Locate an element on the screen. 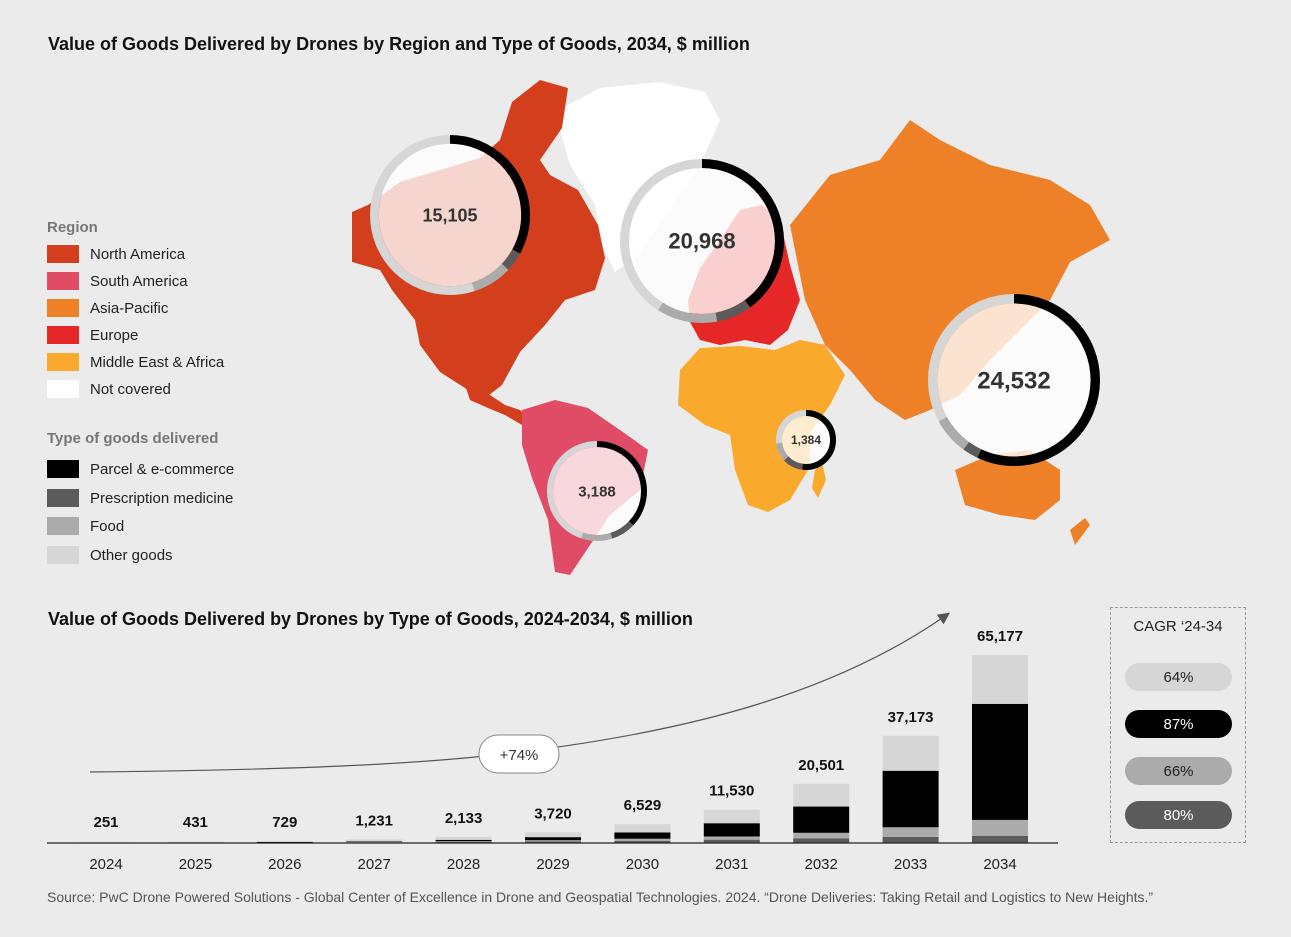 The width and height of the screenshot is (1291, 937). goods-legend-title: Type of goods delivered is located at coordinates (133, 438).